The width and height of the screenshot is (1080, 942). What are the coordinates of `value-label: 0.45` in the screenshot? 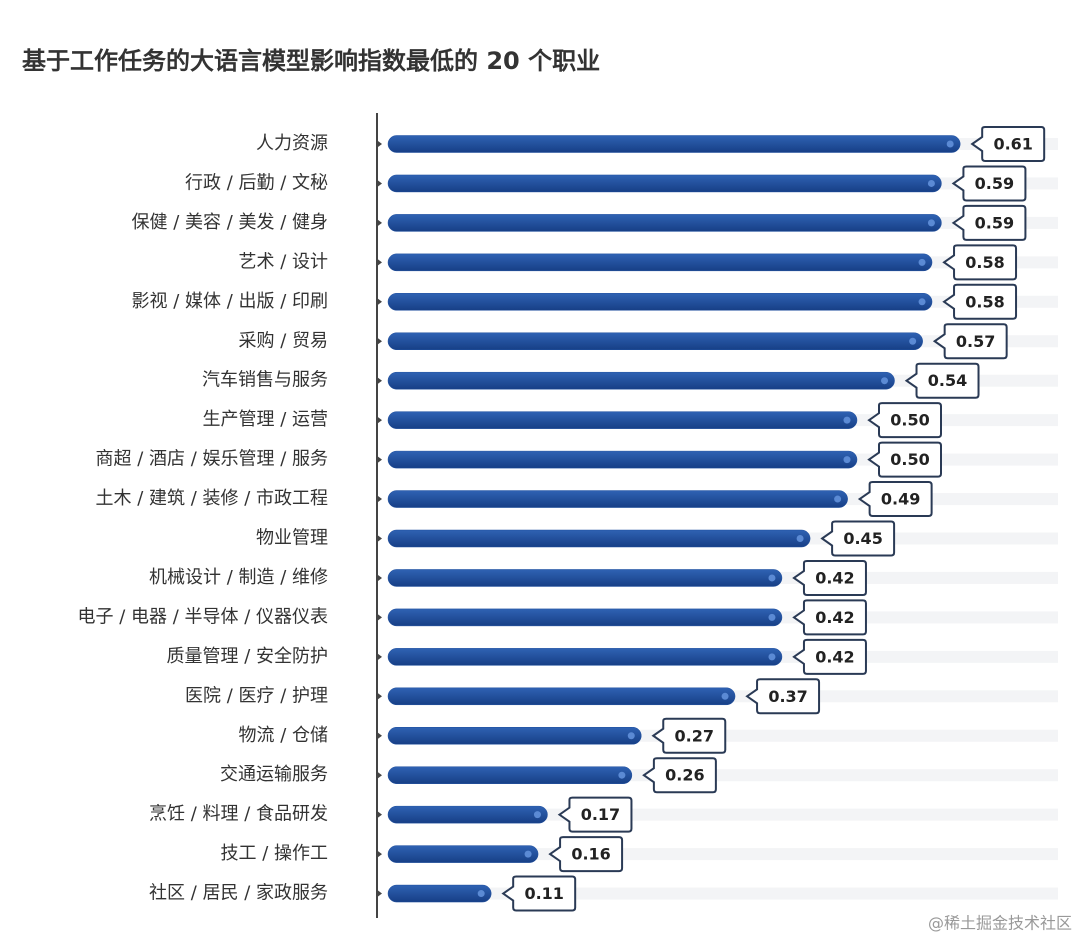 It's located at (862, 538).